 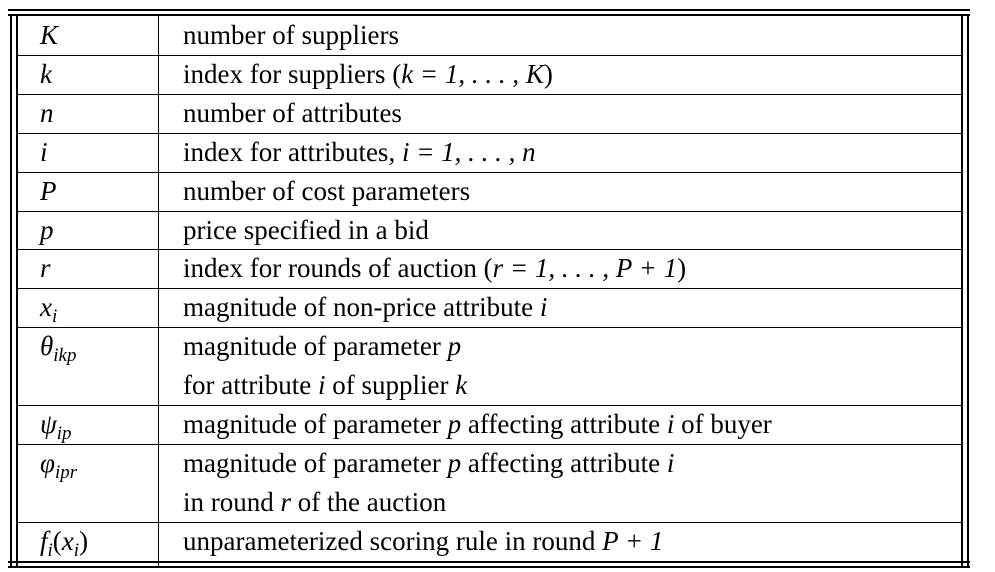 I want to click on description-line: index for suppliers (k = 1, . . . , K), so click(x=368, y=74).